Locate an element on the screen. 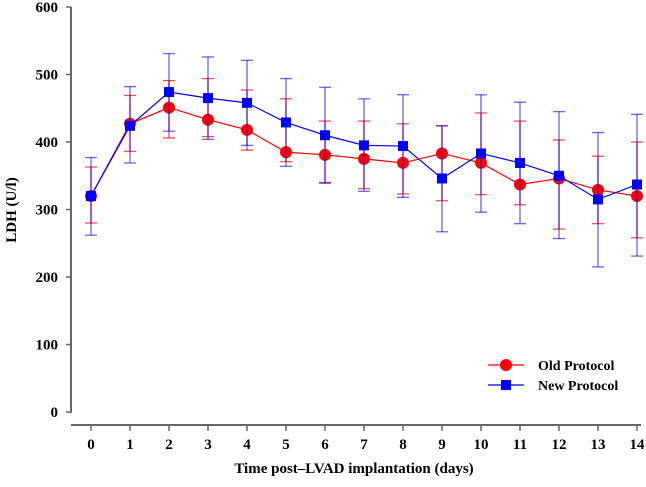  x-tick-label: 5 is located at coordinates (286, 445).